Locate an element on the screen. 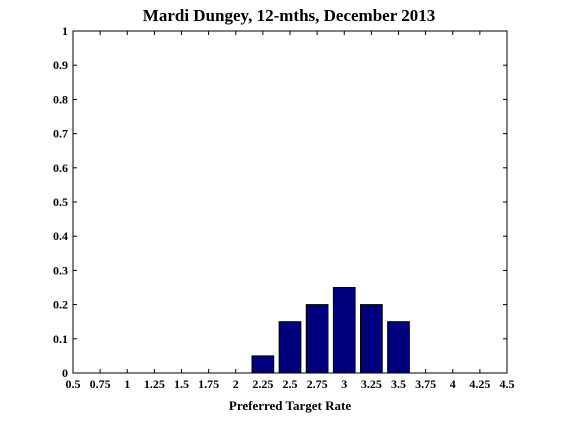 Image resolution: width=561 pixels, height=424 pixels. y-tick-label: 0.3 is located at coordinates (60, 270).